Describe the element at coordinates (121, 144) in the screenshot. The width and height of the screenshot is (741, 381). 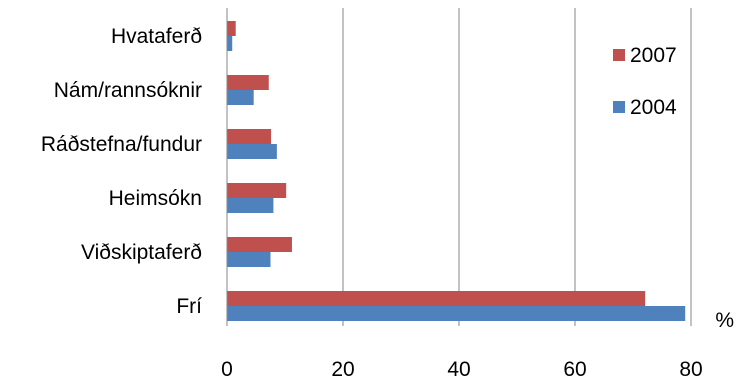
I see `category-label: Ráðstefna/fundur` at that location.